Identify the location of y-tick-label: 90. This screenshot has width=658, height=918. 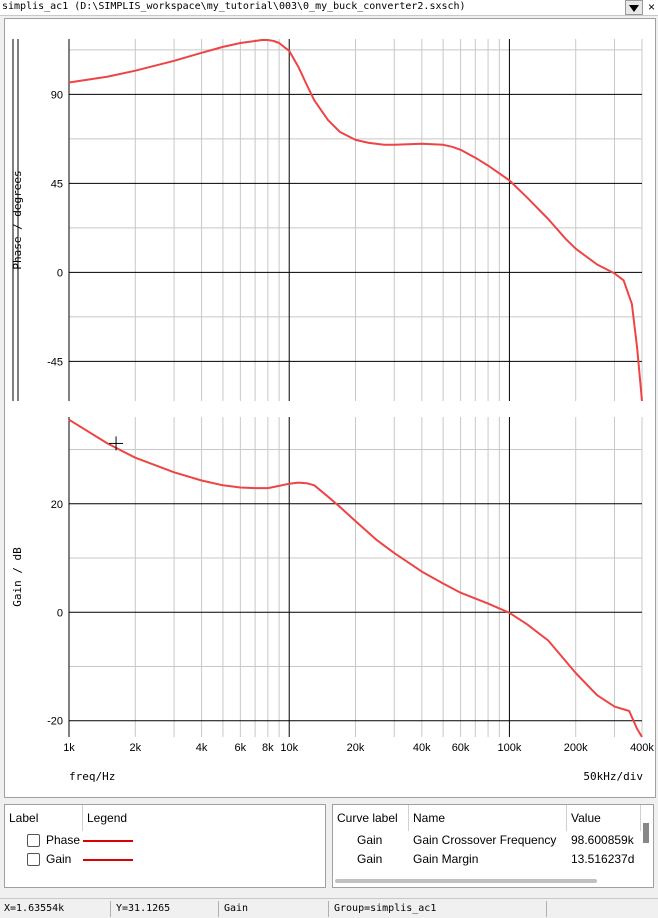
(57, 95).